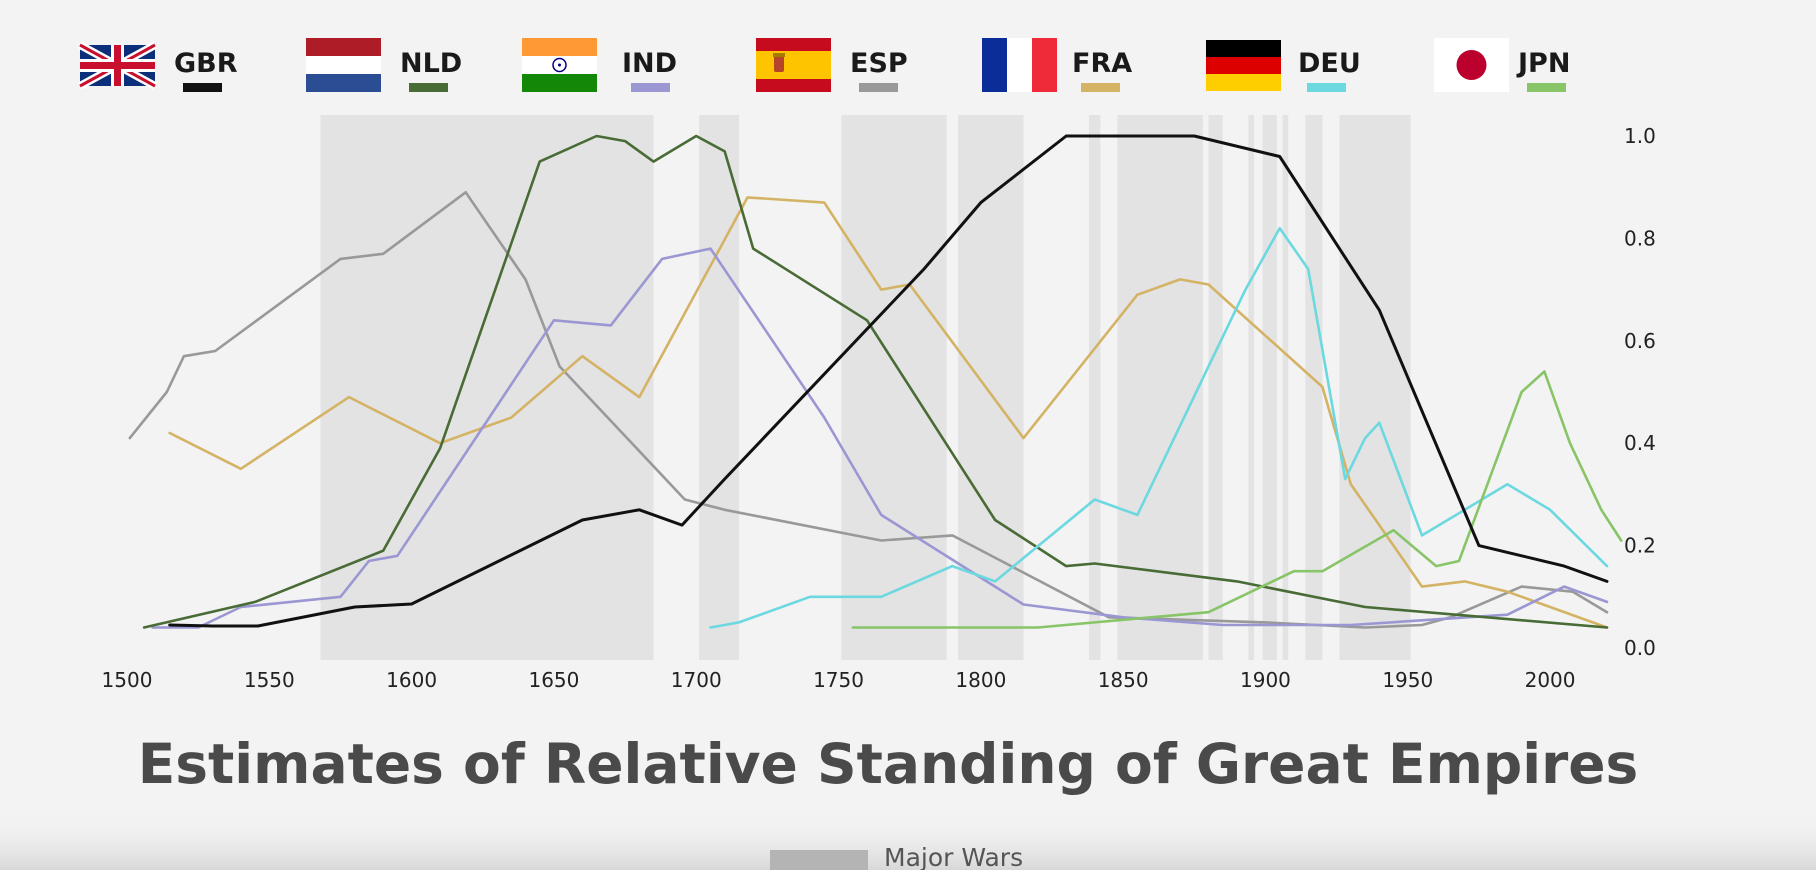 Image resolution: width=1816 pixels, height=870 pixels. What do you see at coordinates (696, 680) in the screenshot?
I see `x-tick-1700: 1700` at bounding box center [696, 680].